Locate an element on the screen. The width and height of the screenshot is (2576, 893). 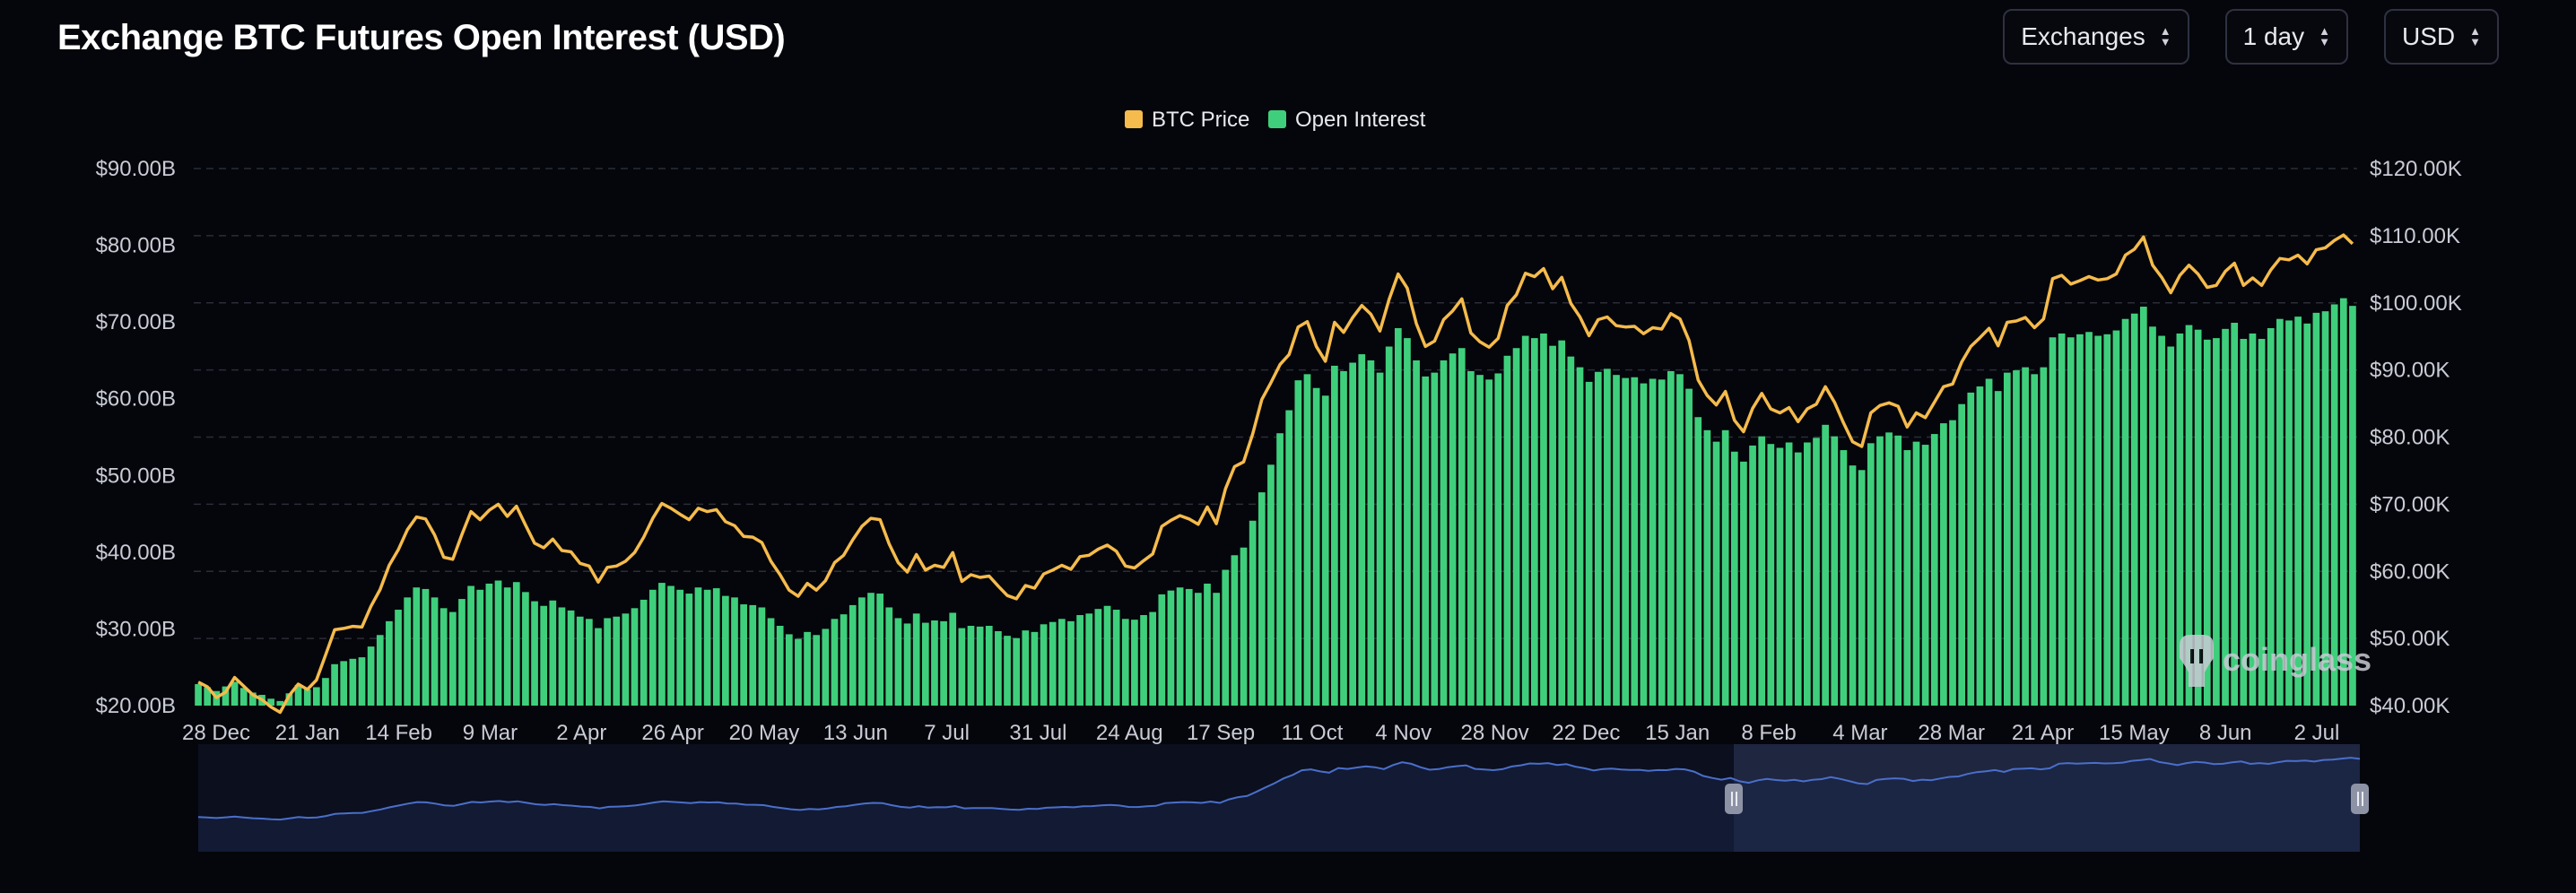
legend-swatch-btc-price is located at coordinates (1134, 119).